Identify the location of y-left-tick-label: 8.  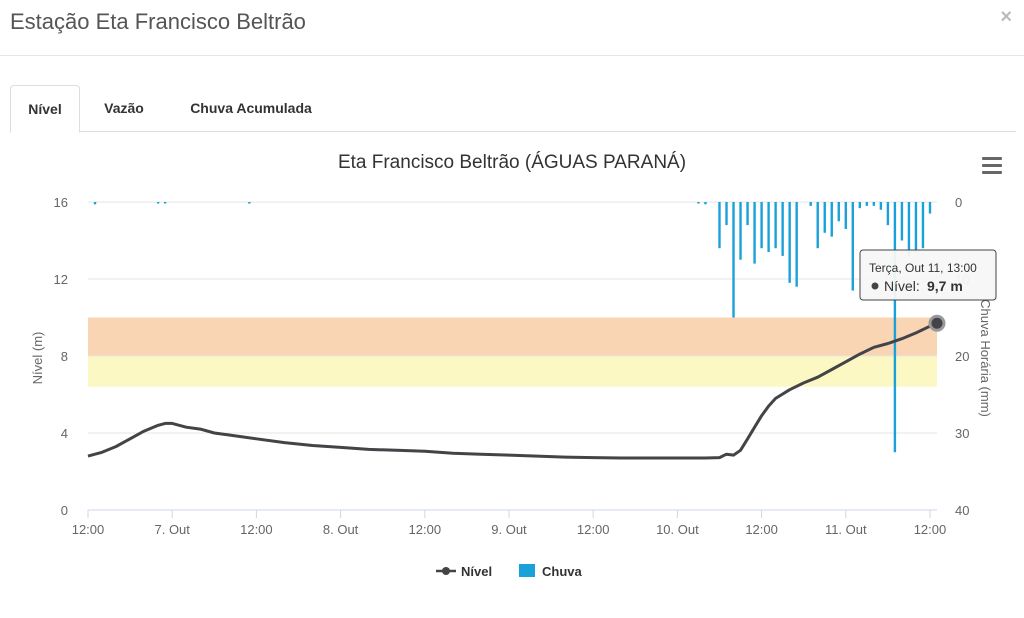
(64, 356).